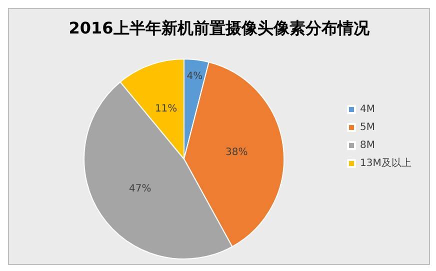 The image size is (436, 271). I want to click on legend-label: 8M, so click(367, 145).